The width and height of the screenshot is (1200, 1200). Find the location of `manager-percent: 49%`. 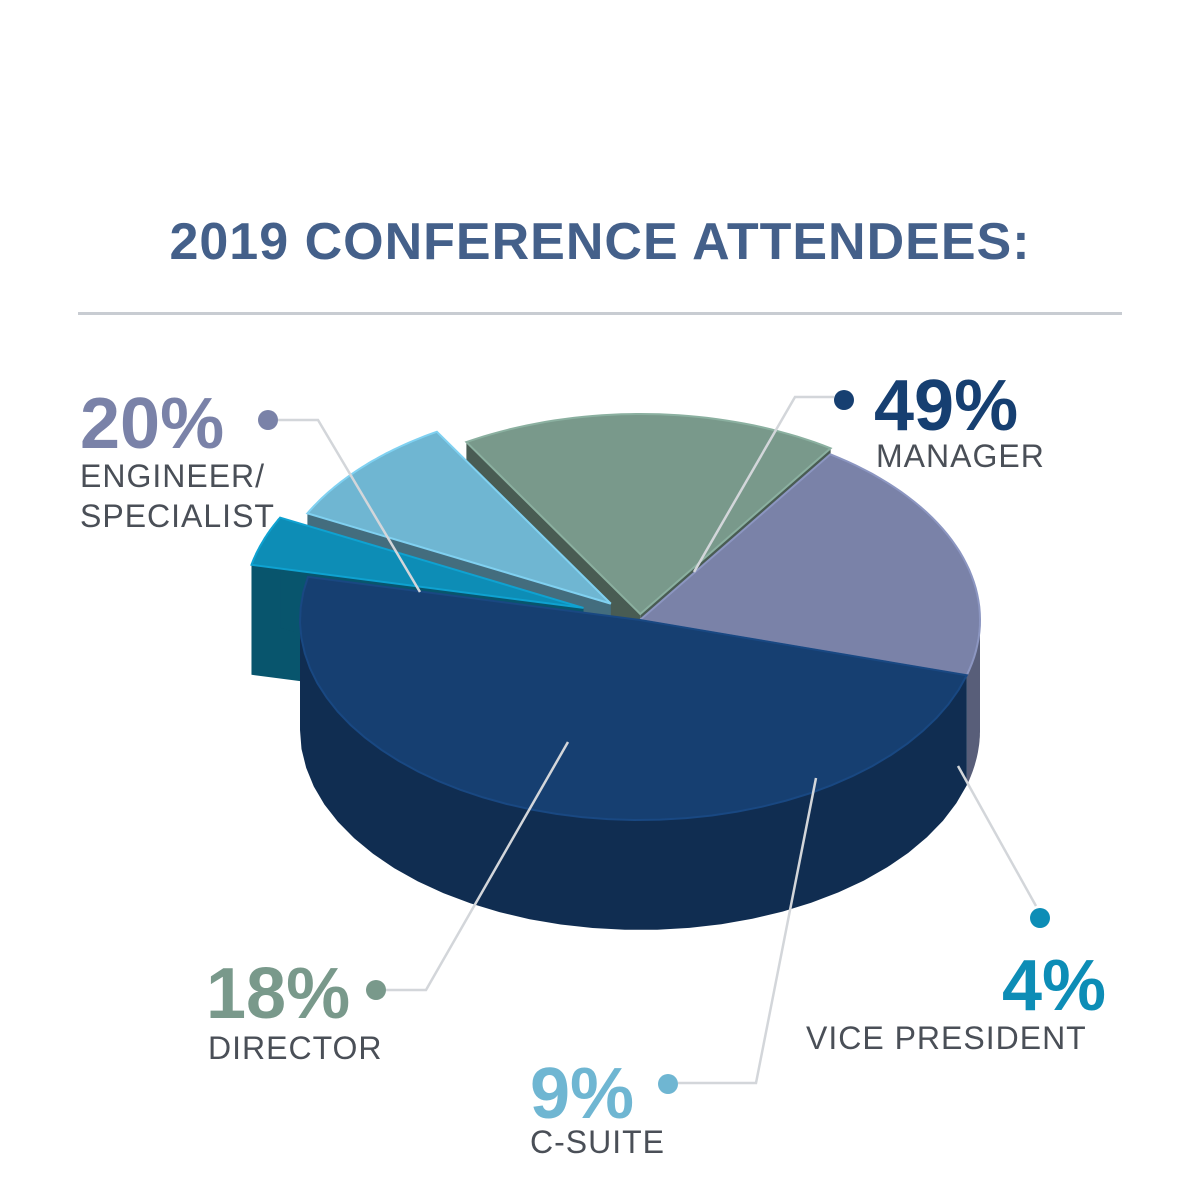

manager-percent: 49% is located at coordinates (946, 406).